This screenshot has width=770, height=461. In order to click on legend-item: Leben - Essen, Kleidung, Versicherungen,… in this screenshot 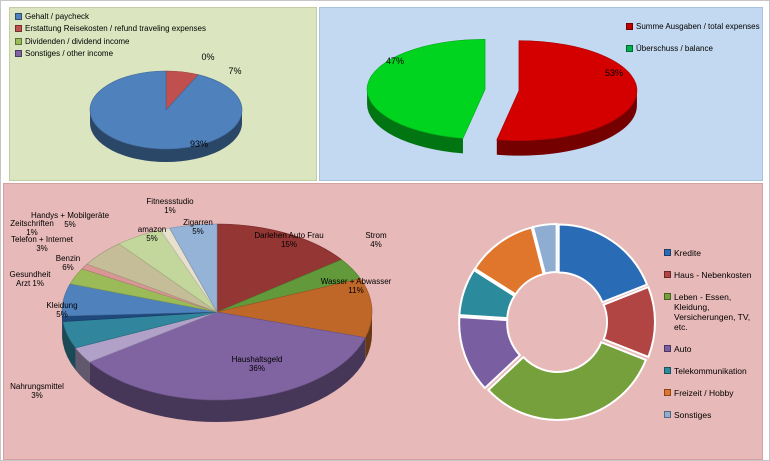, I will do `click(714, 312)`.